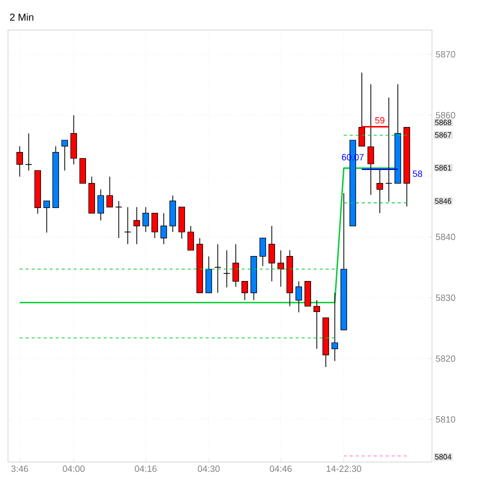 The image size is (494, 491). I want to click on y-tick-label: 5840, so click(446, 237).